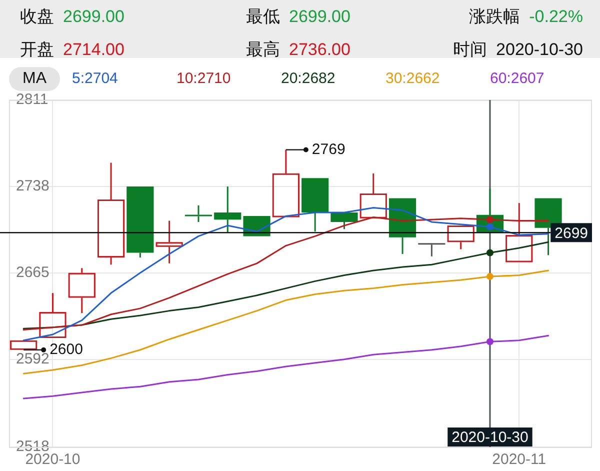  Describe the element at coordinates (52, 459) in the screenshot. I see `x-tick-label: 2020-10` at that location.